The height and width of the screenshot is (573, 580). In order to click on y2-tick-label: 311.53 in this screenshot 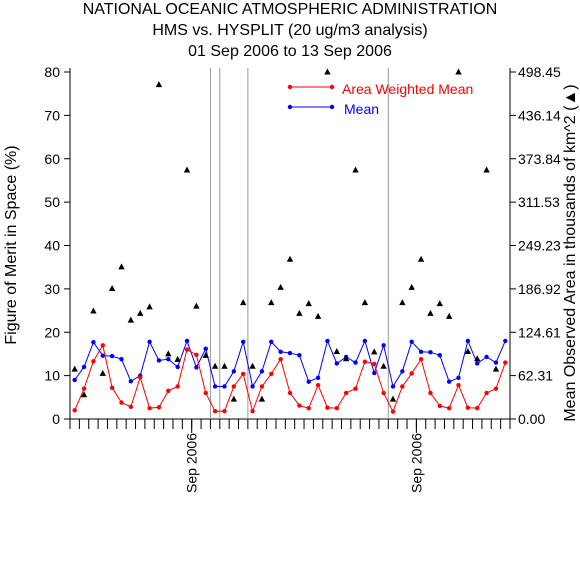, I will do `click(539, 202)`.